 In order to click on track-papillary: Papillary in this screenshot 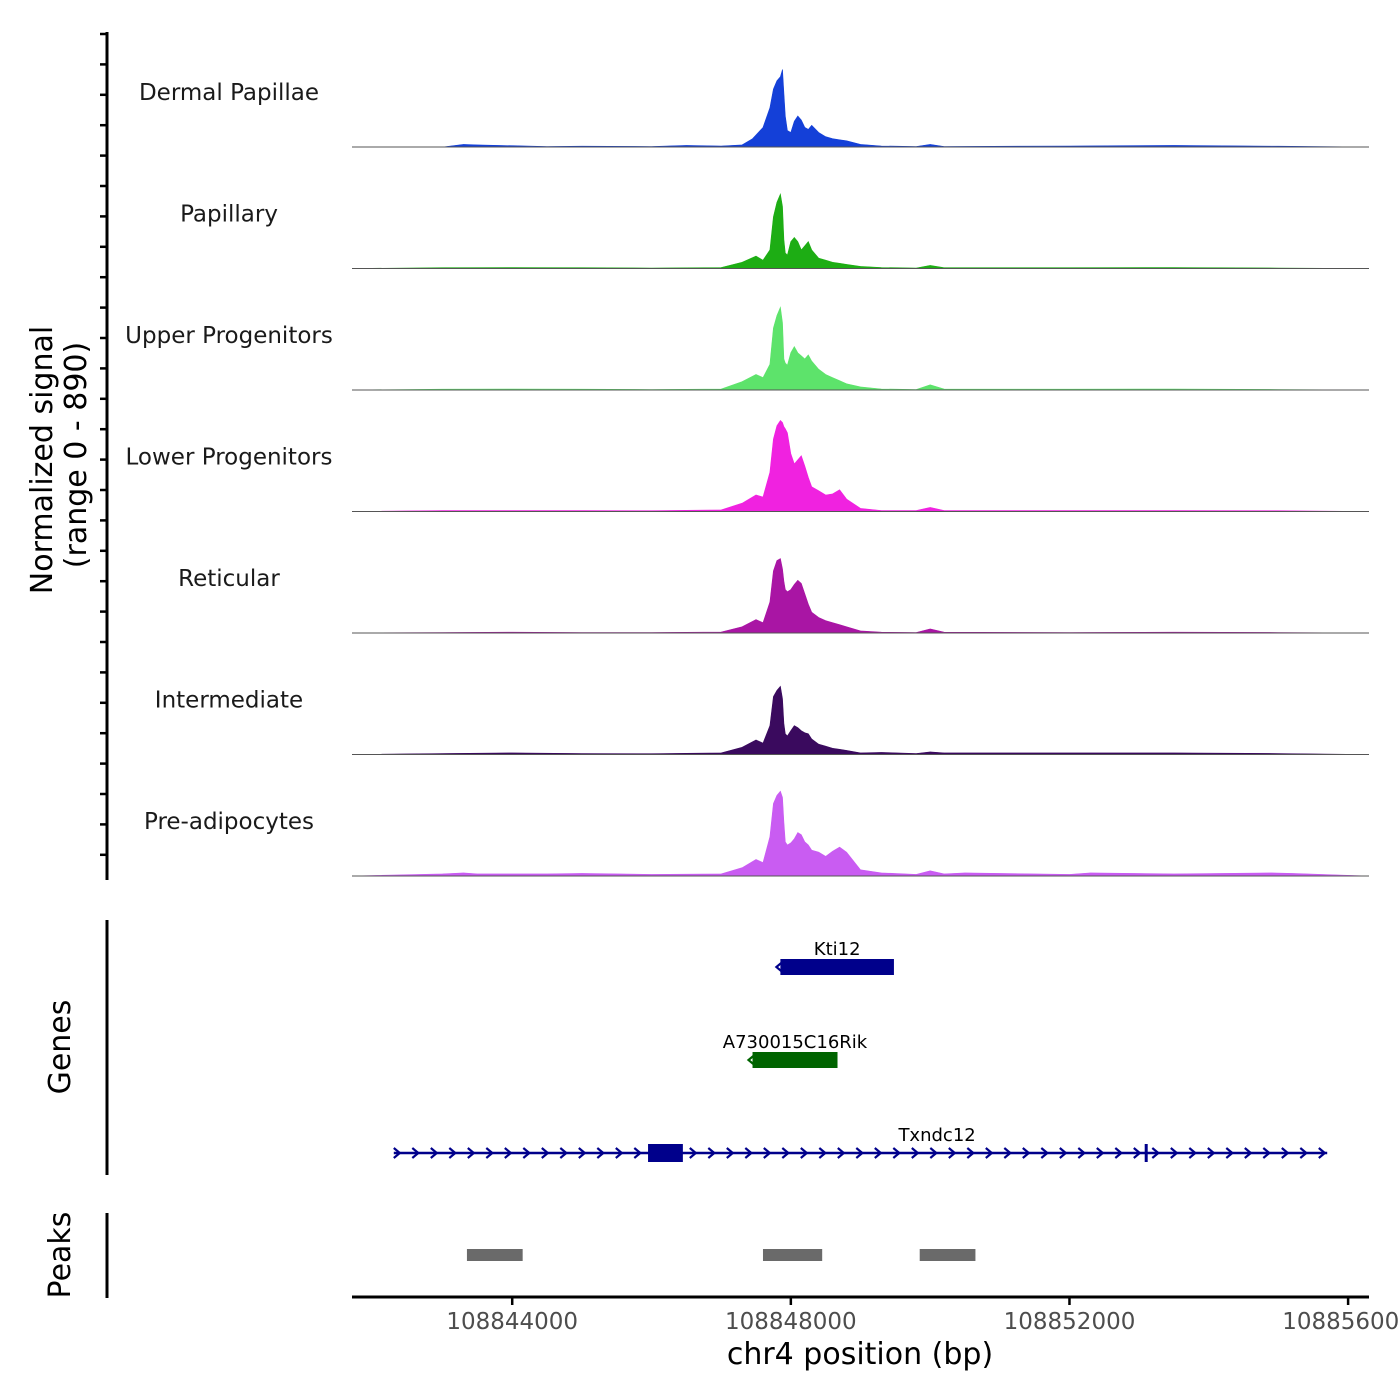, I will do `click(775, 231)`.